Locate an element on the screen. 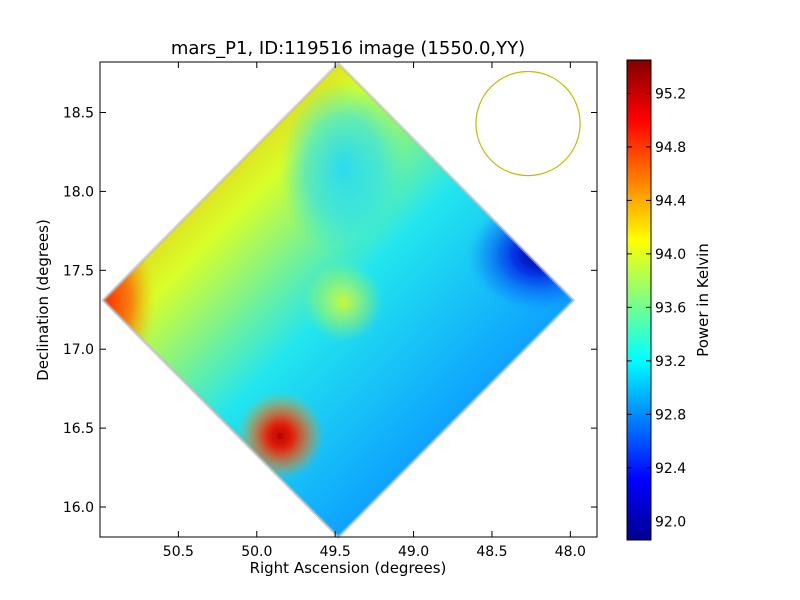  colorbar-label: Power in Kelvin is located at coordinates (703, 300).